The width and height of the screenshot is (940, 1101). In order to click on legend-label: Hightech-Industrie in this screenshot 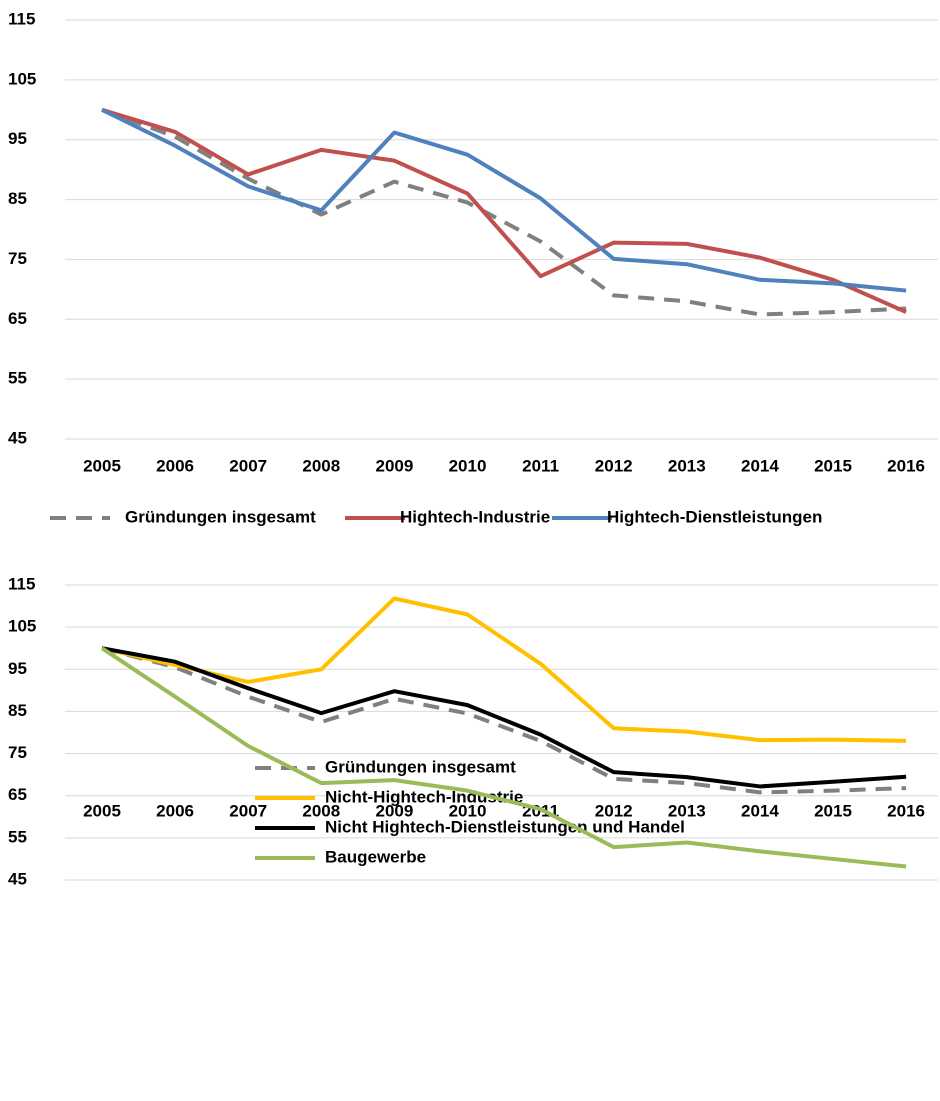, I will do `click(475, 516)`.